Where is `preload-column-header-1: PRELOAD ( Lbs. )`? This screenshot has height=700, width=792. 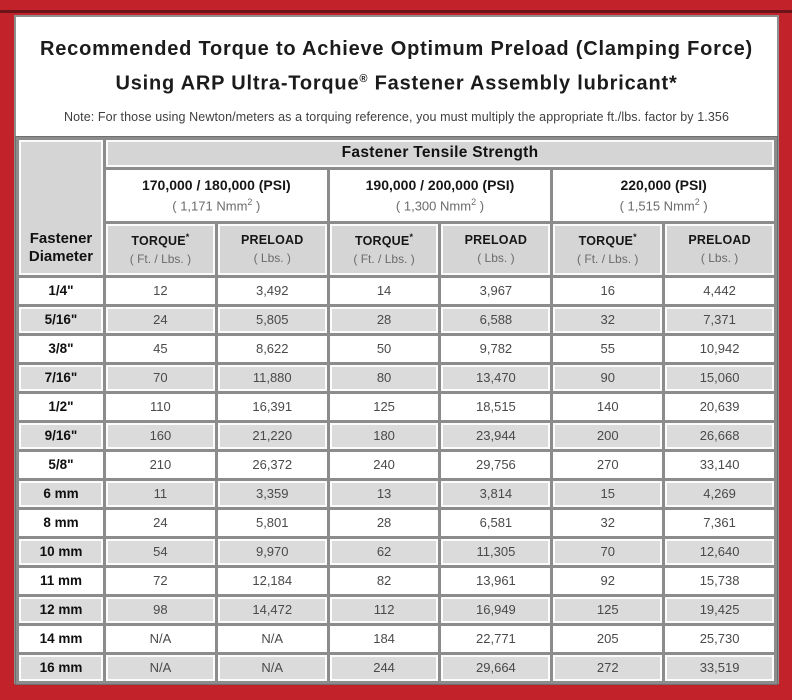 preload-column-header-1: PRELOAD ( Lbs. ) is located at coordinates (272, 249).